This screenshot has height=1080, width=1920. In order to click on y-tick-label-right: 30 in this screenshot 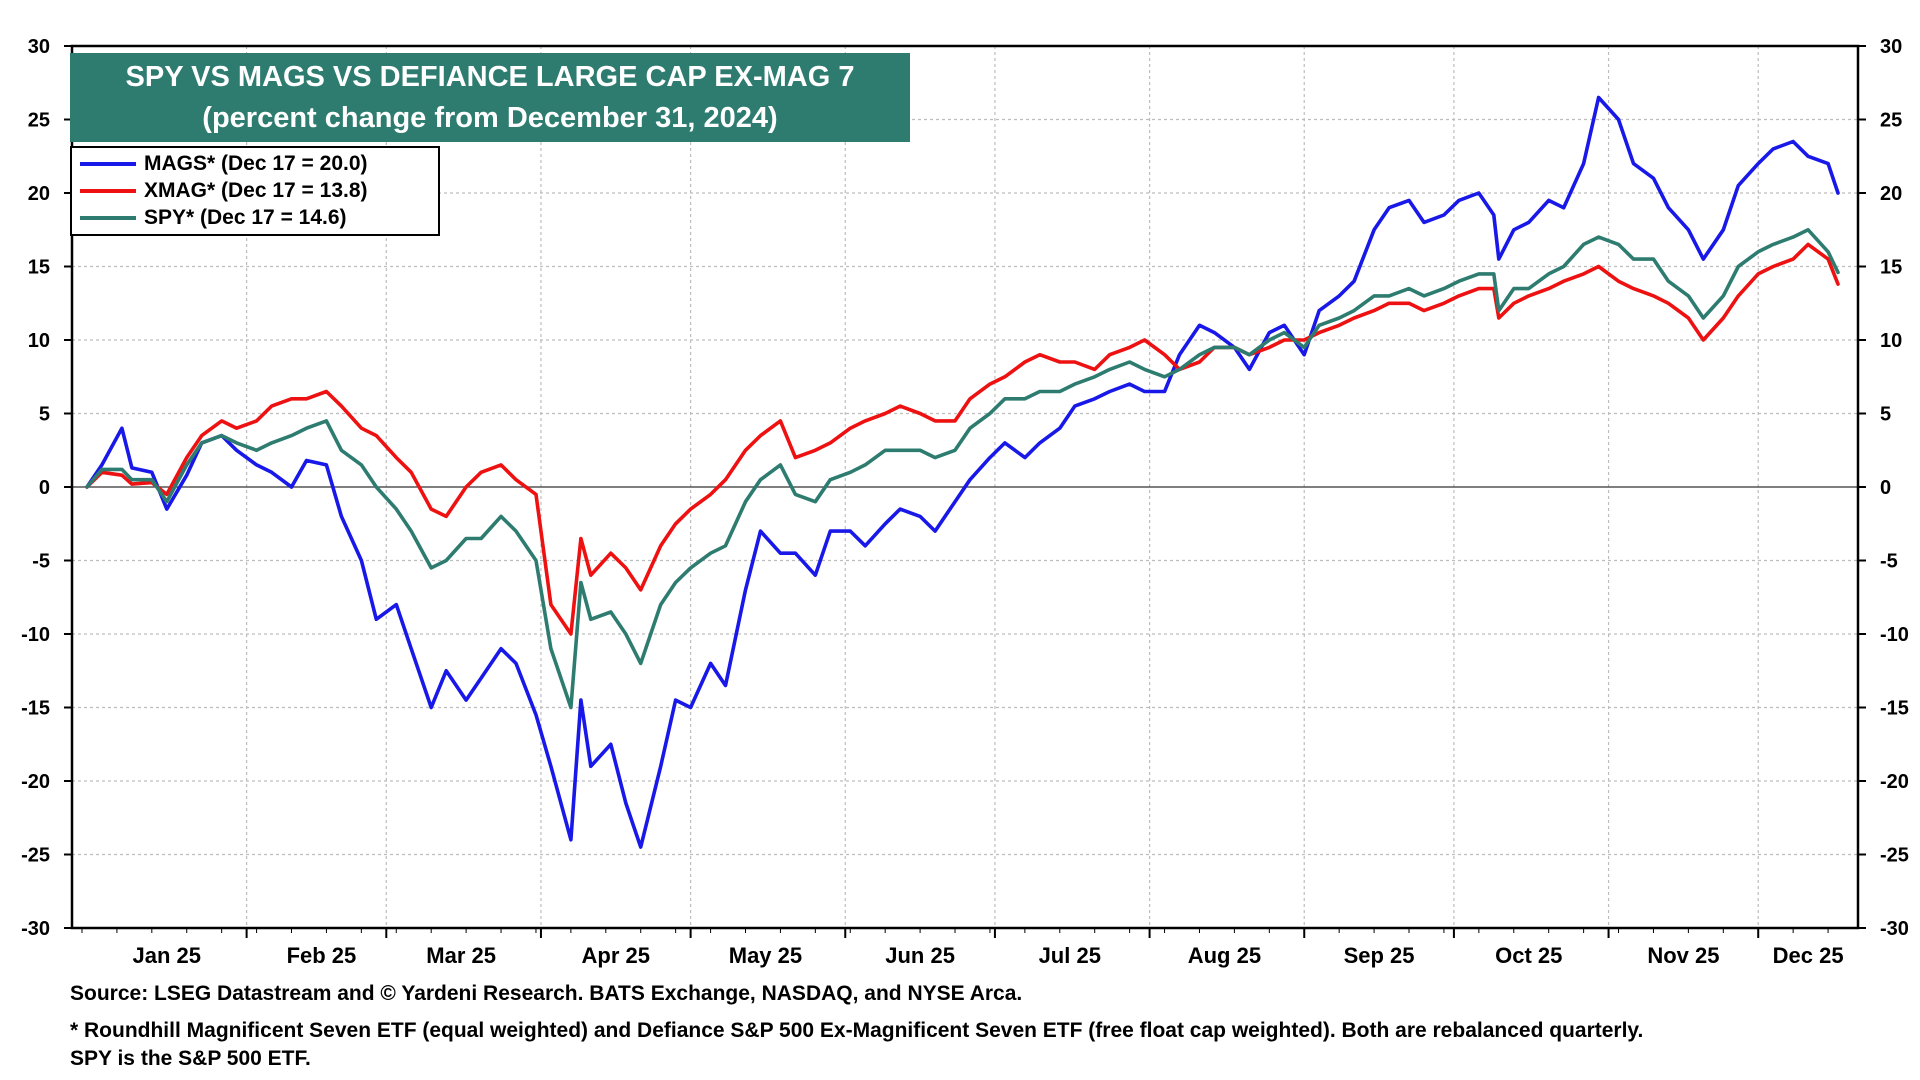, I will do `click(1891, 47)`.